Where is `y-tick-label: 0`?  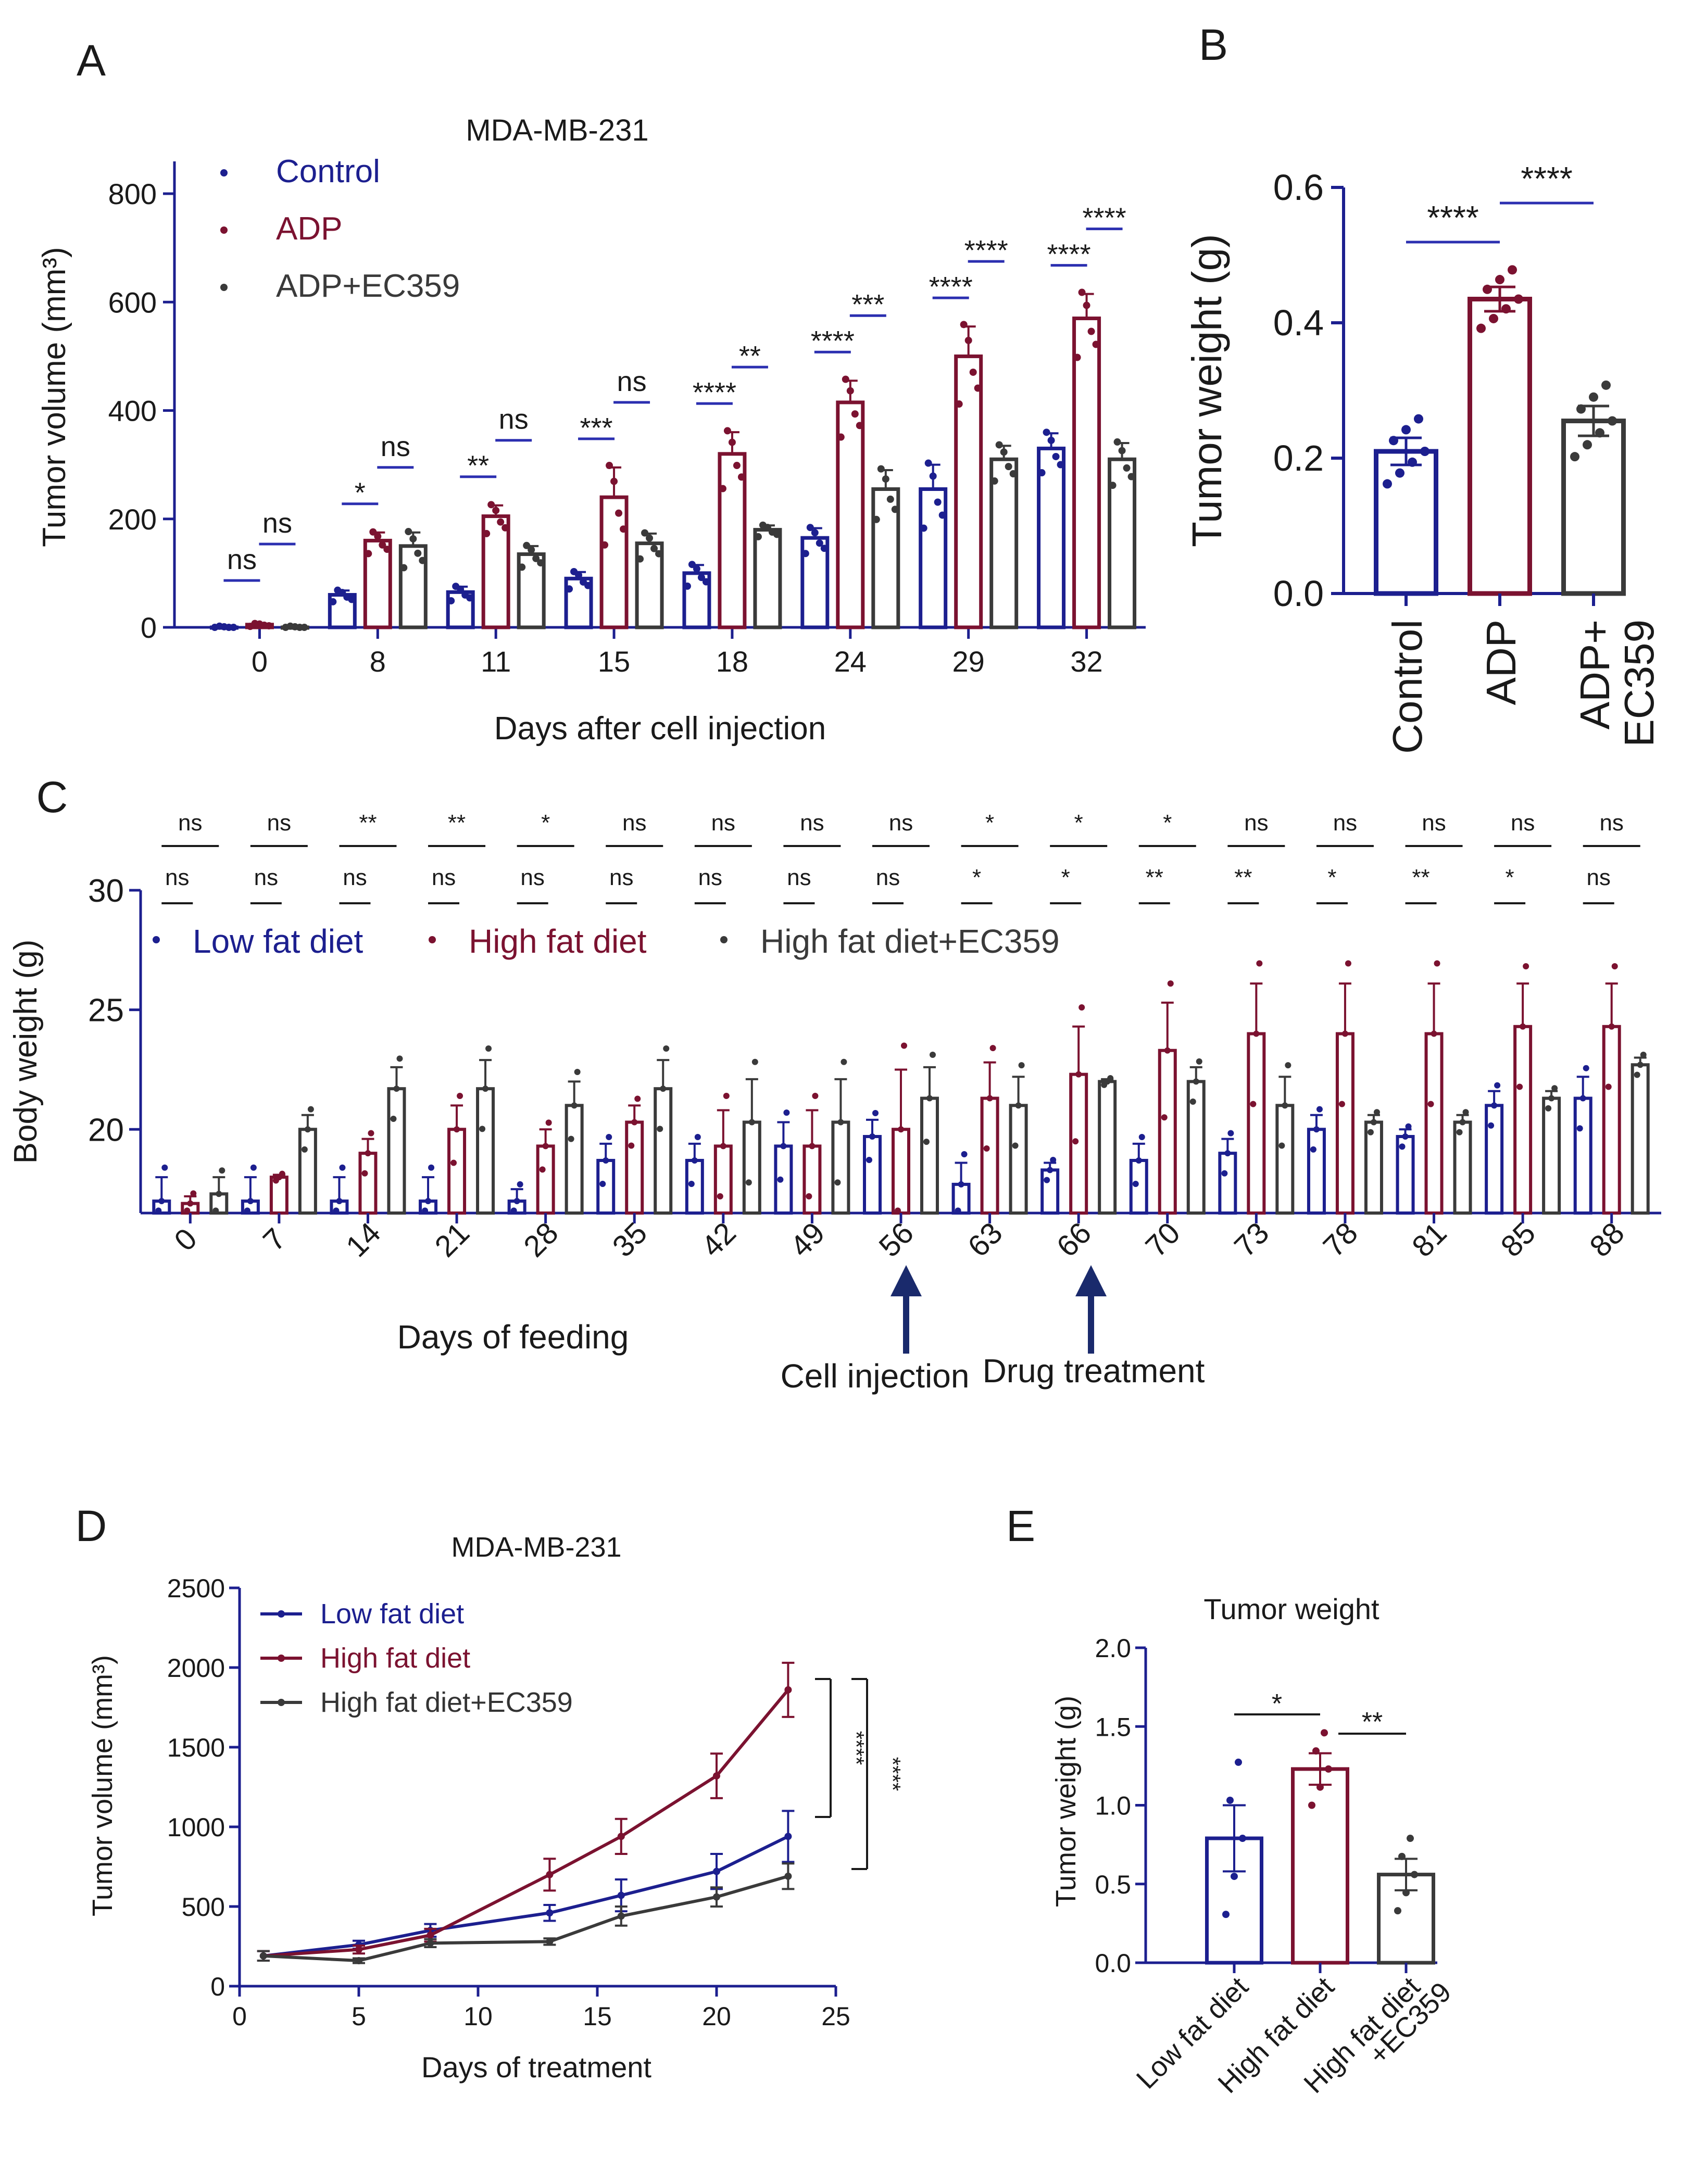
y-tick-label: 0 is located at coordinates (217, 1987).